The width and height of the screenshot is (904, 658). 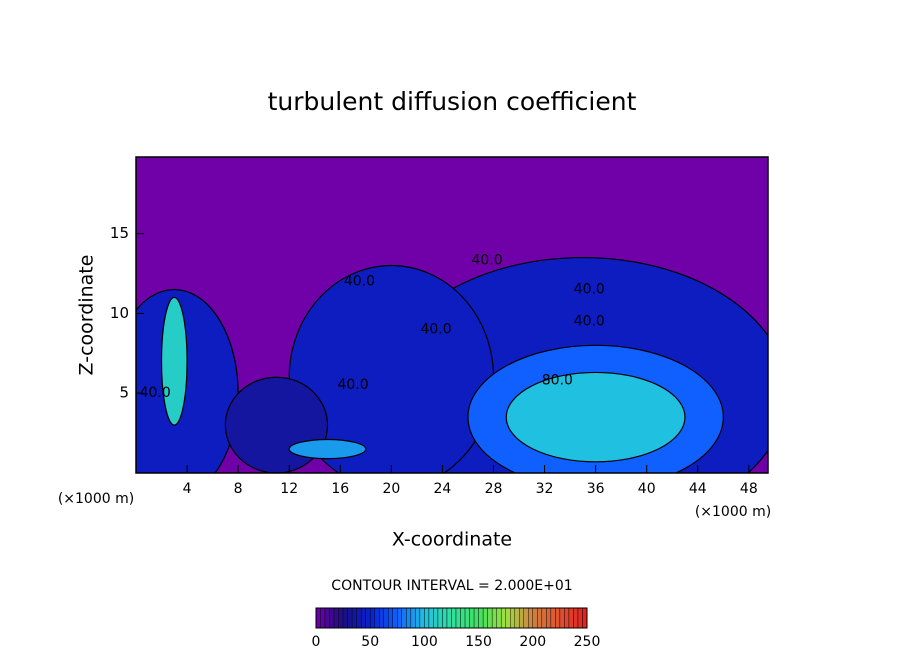 What do you see at coordinates (96, 499) in the screenshot?
I see `y-unit: (×1000 m)` at bounding box center [96, 499].